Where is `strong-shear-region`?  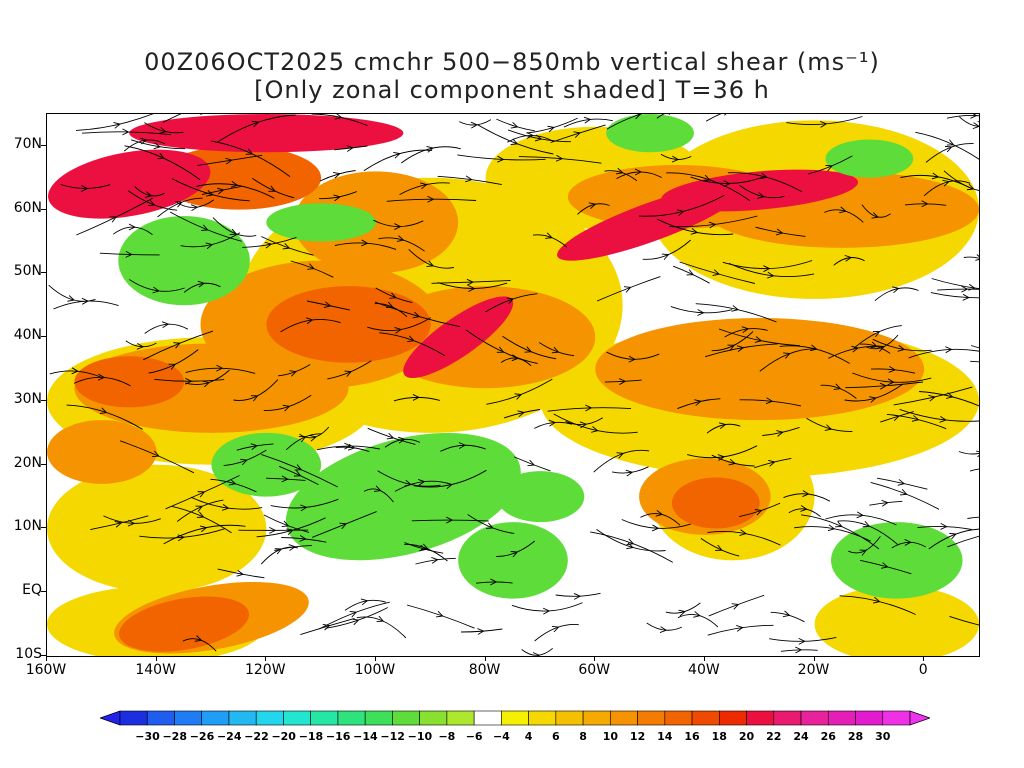
strong-shear-region is located at coordinates (348, 324).